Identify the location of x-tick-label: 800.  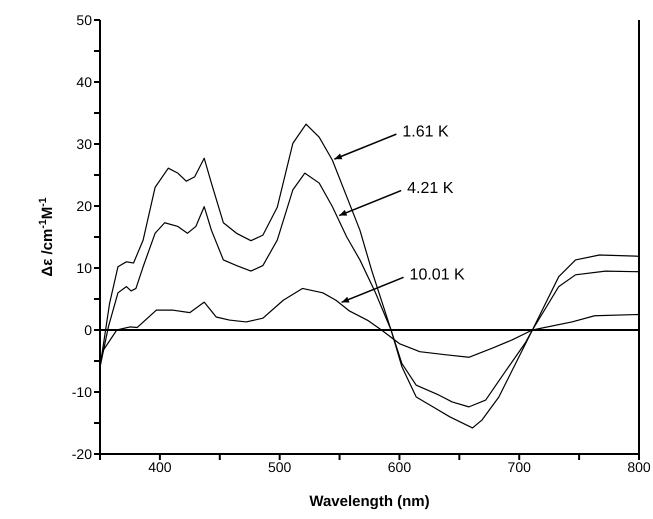
(639, 466).